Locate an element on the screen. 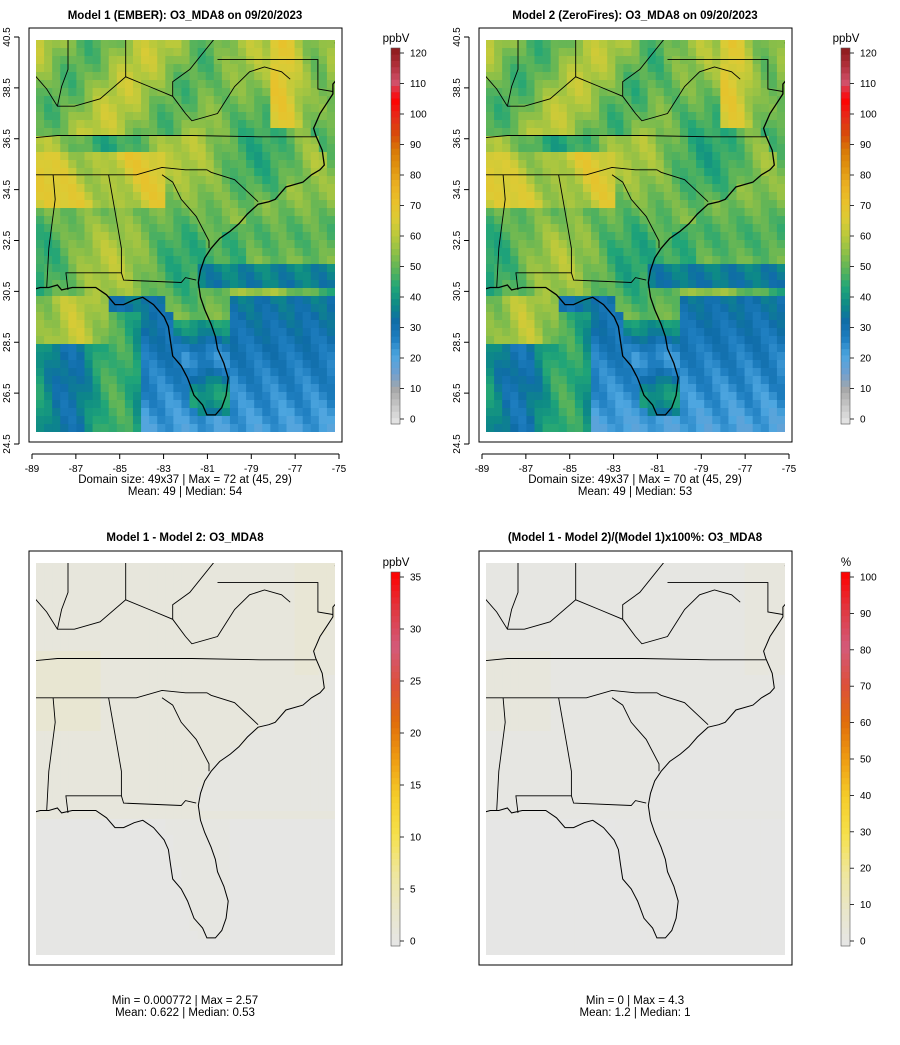 The width and height of the screenshot is (900, 1045). state-border is located at coordinates (643, 68).